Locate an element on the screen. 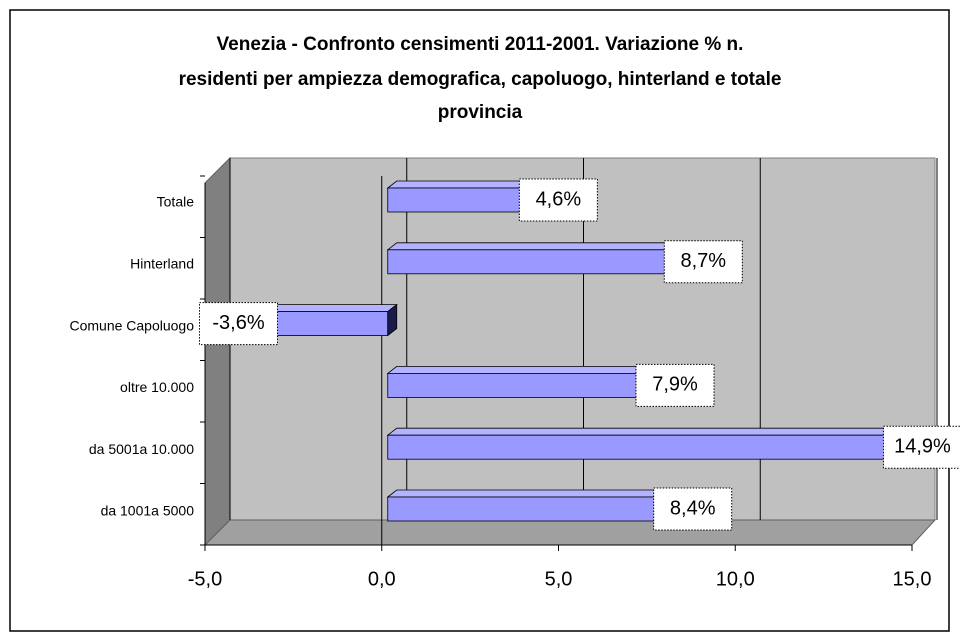 This screenshot has width=960, height=635. value-label: 8,4% is located at coordinates (693, 508).